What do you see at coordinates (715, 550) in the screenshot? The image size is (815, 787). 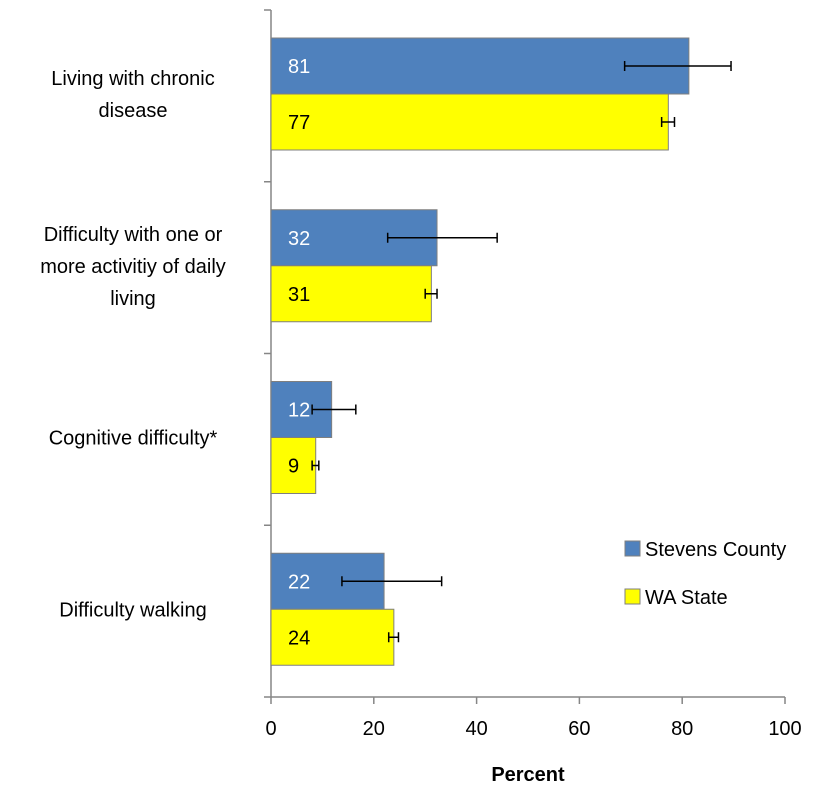 I see `legend-label: Stevens County` at bounding box center [715, 550].